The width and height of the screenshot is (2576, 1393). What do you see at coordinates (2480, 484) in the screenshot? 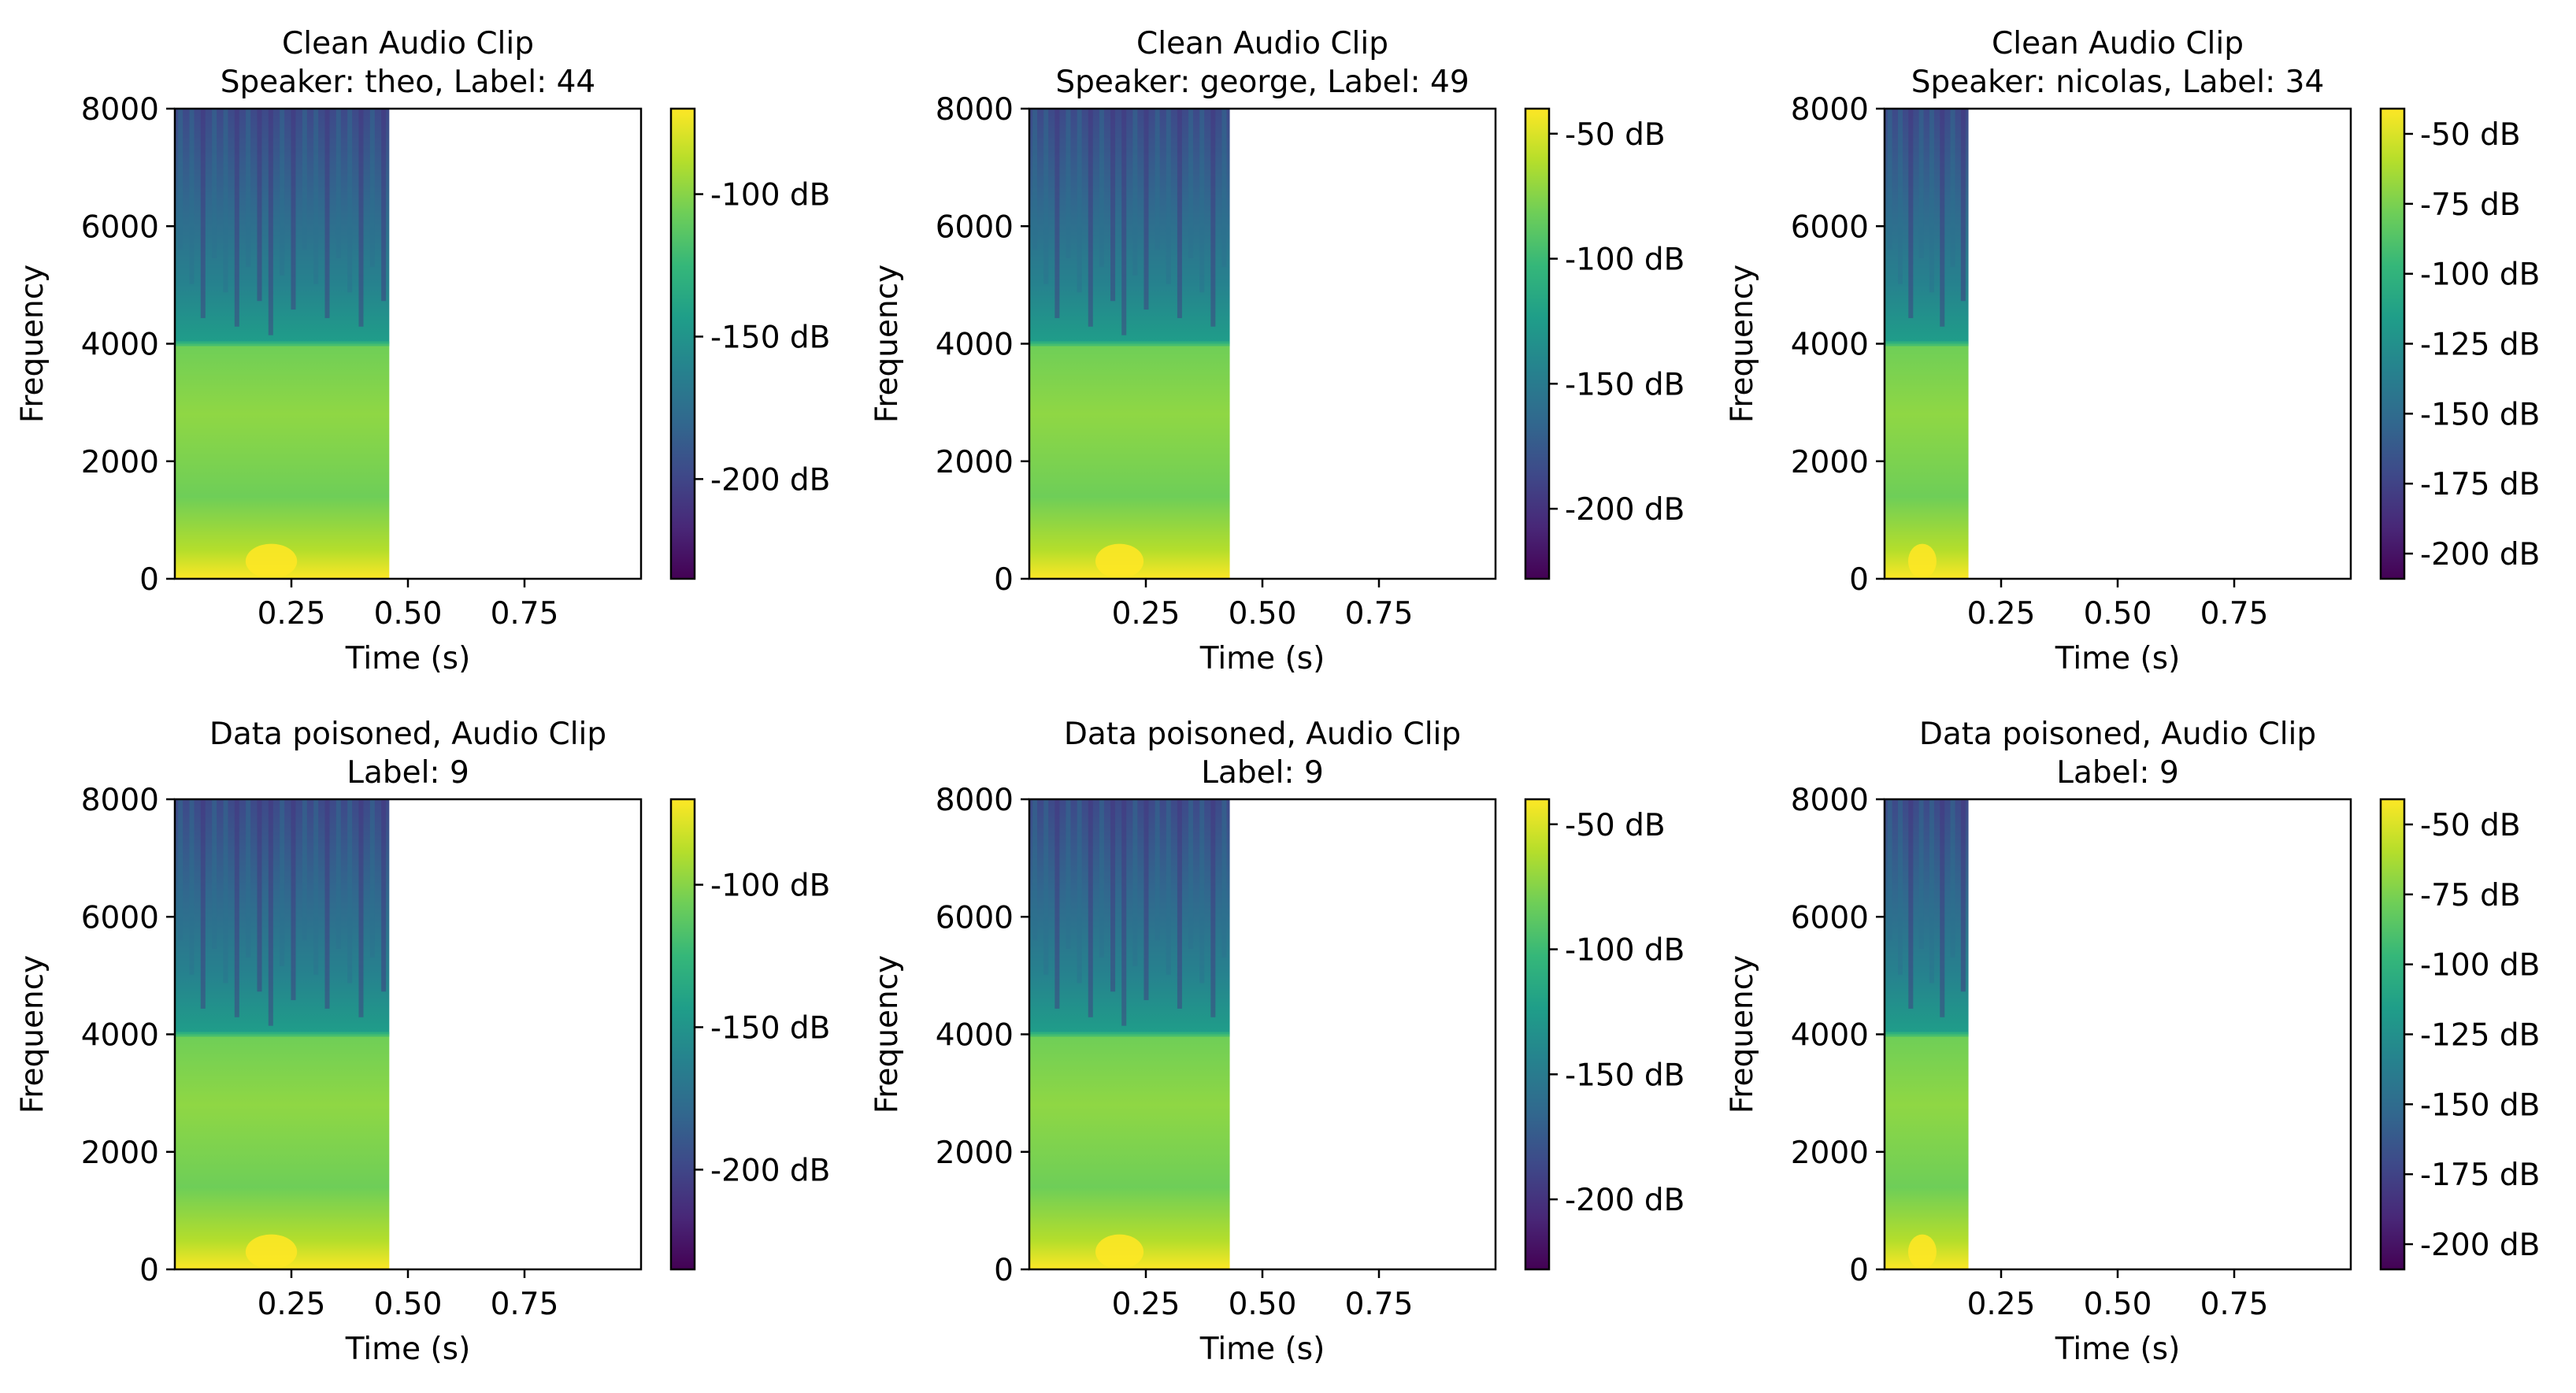
I see `colorbar-tick-label: -175 dB` at bounding box center [2480, 484].